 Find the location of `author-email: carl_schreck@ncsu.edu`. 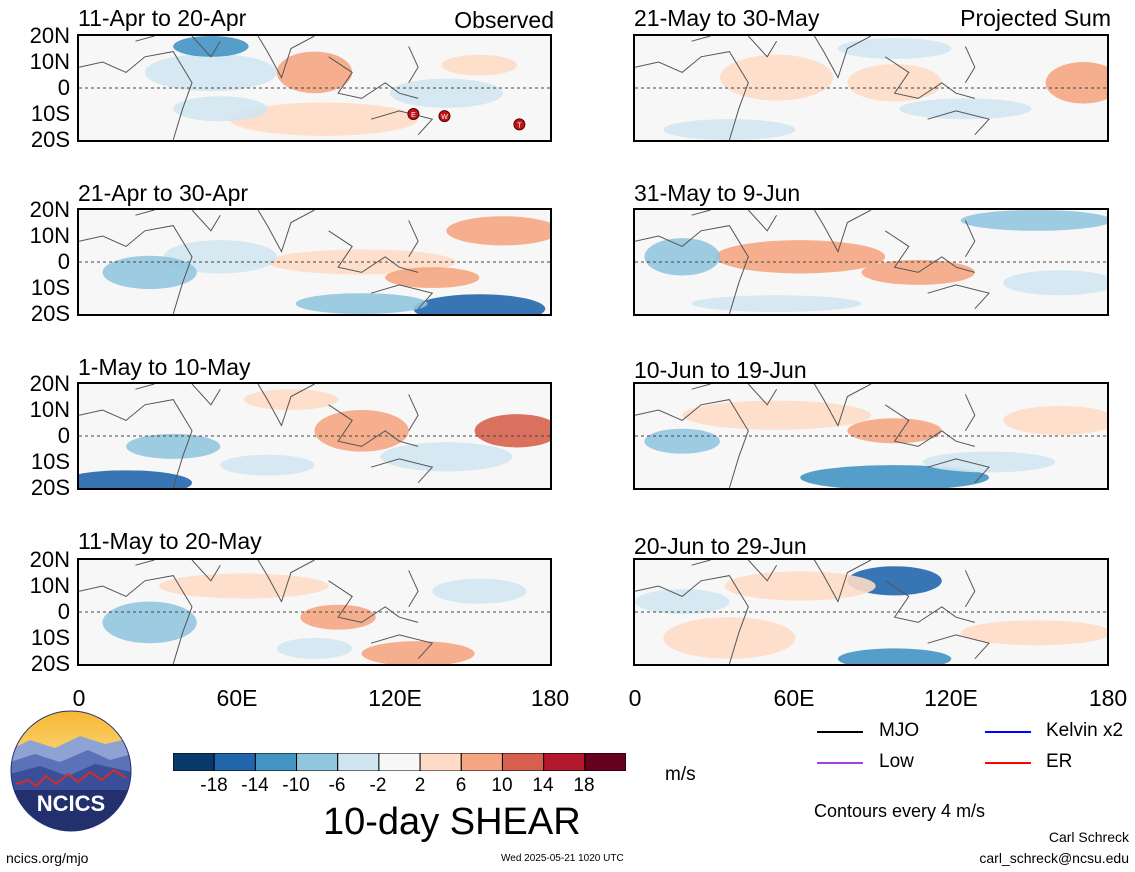

author-email: carl_schreck@ncsu.edu is located at coordinates (1054, 858).